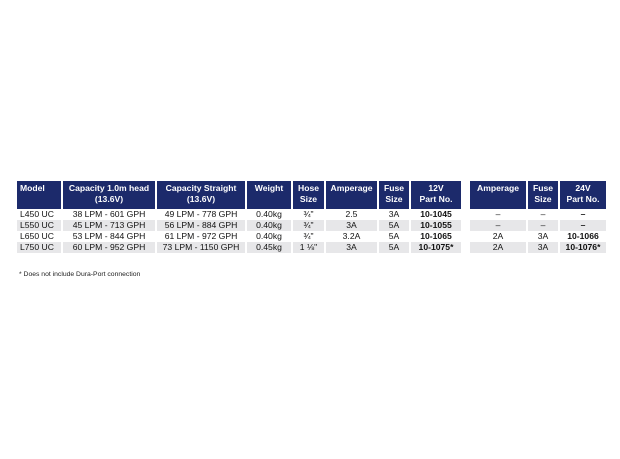  I want to click on cell-hose-size: 1 ⅛", so click(309, 247).